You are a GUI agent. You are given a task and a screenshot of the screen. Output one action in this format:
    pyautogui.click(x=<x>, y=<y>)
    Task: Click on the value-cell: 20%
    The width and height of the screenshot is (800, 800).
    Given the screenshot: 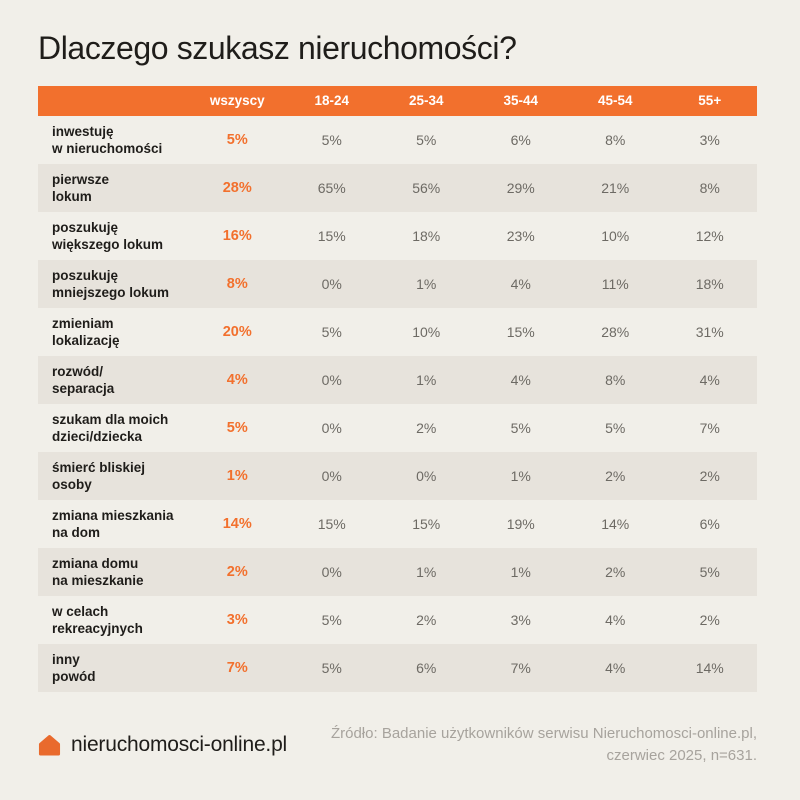 What is the action you would take?
    pyautogui.click(x=237, y=331)
    